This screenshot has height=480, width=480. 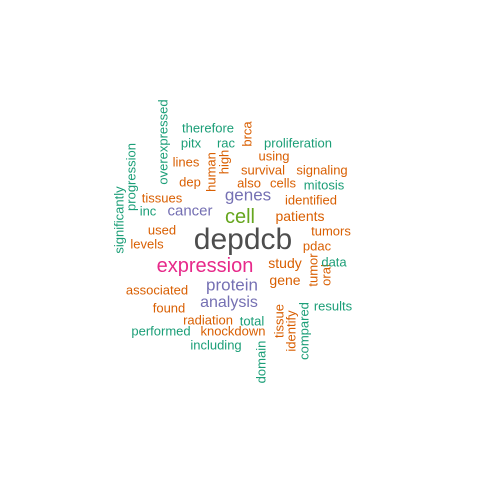 I want to click on word-lines: lines, so click(x=186, y=162).